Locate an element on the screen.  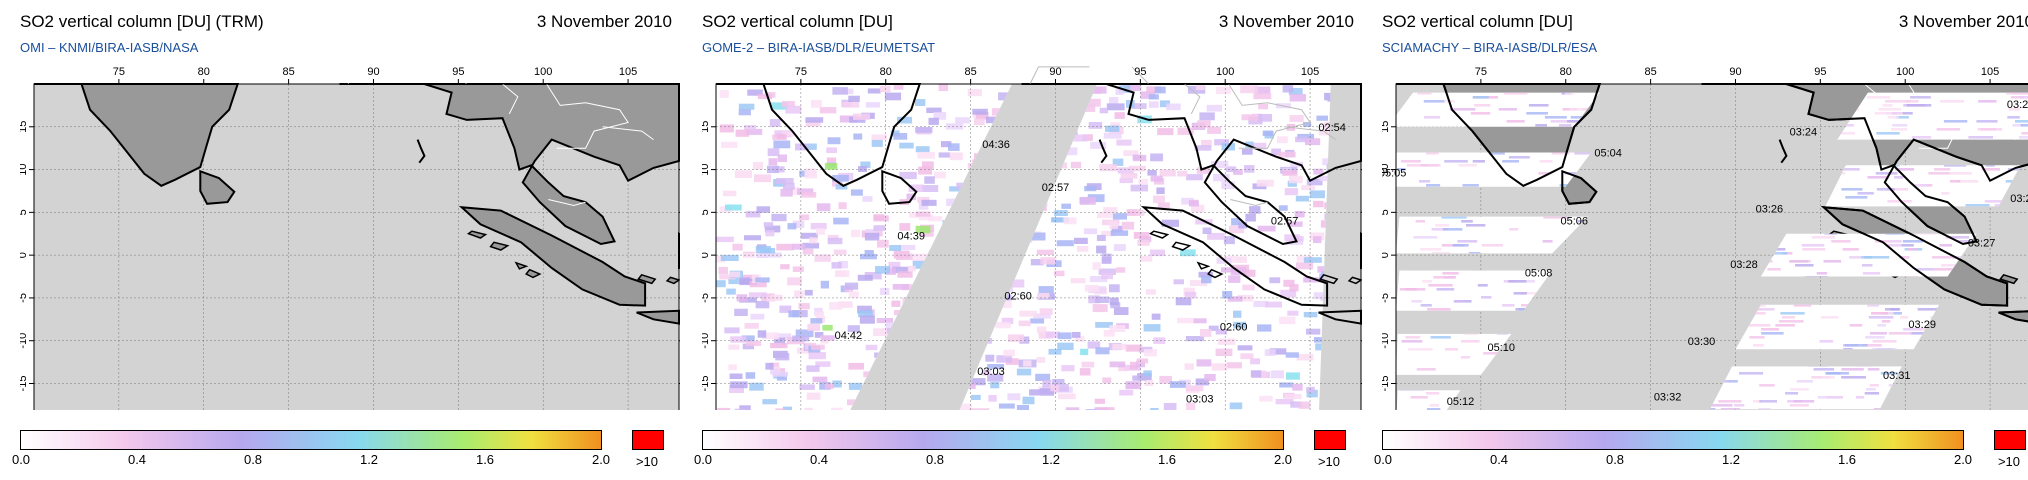
colorbar-label: 0.8 is located at coordinates (1615, 459).